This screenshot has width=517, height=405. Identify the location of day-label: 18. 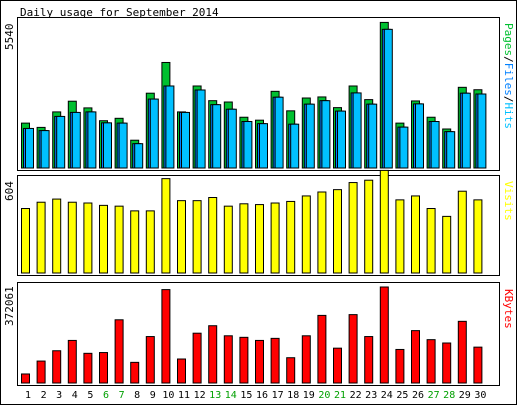
(293, 395).